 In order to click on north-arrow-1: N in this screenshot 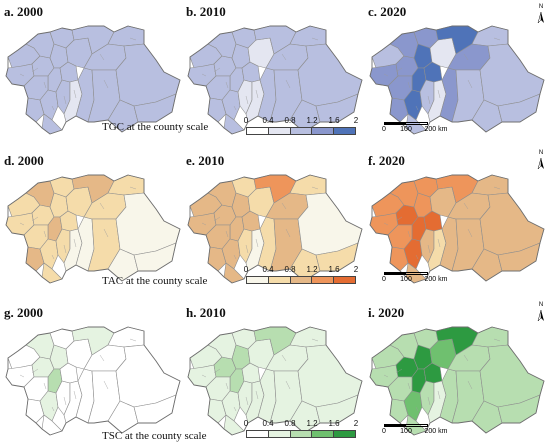, I will do `click(541, 14)`.